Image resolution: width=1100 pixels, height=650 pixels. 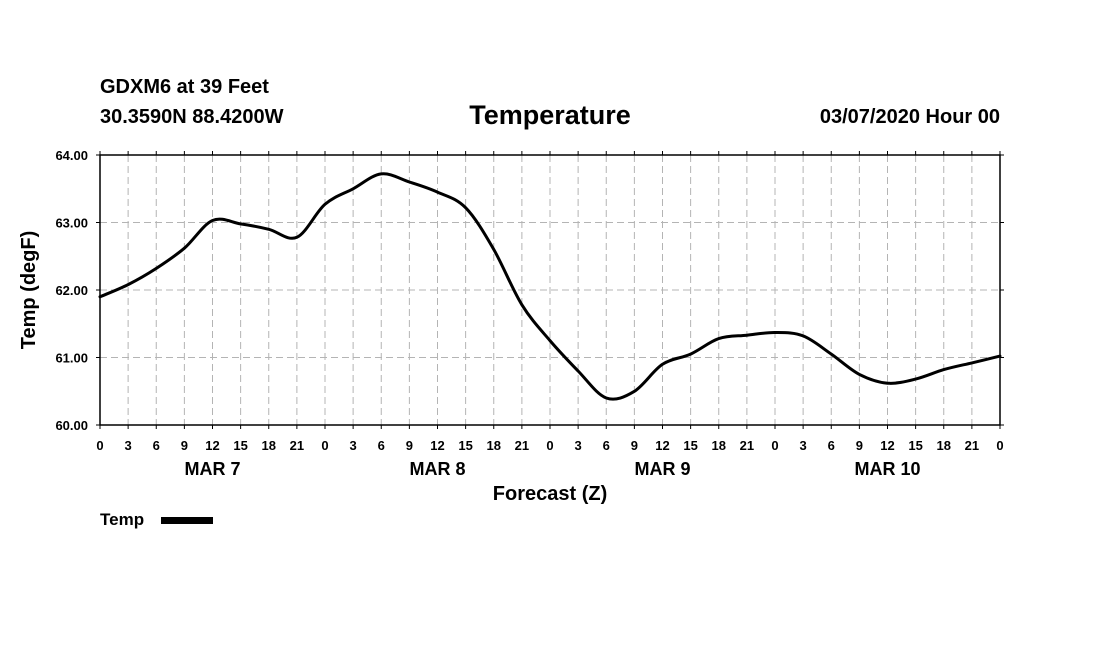 What do you see at coordinates (156, 519) in the screenshot?
I see `legend: Temp` at bounding box center [156, 519].